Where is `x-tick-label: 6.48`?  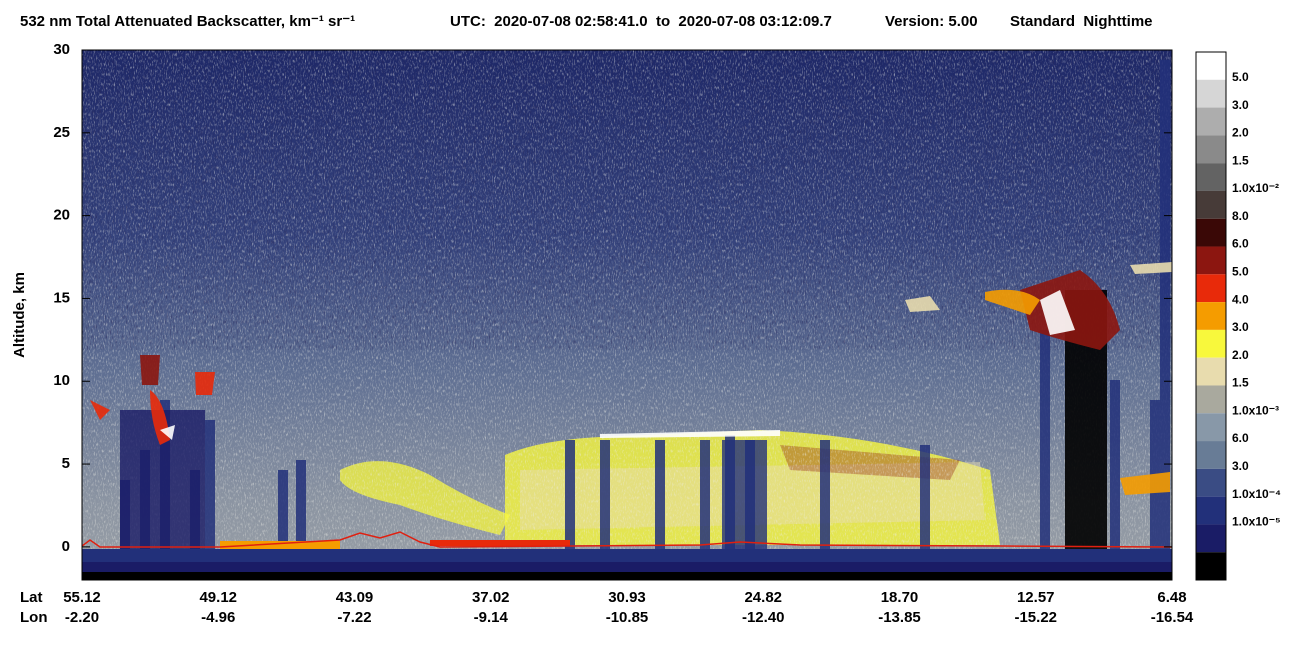
x-tick-label: 6.48 is located at coordinates (1171, 597).